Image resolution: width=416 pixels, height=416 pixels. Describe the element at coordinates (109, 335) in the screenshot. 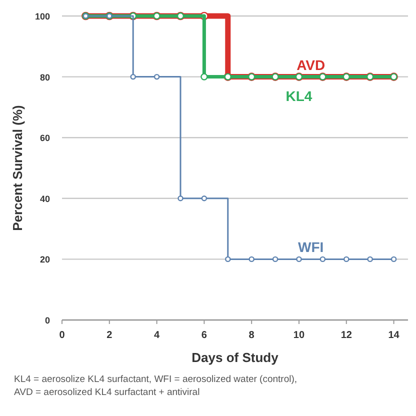

I see `x-tick-label: 2` at that location.